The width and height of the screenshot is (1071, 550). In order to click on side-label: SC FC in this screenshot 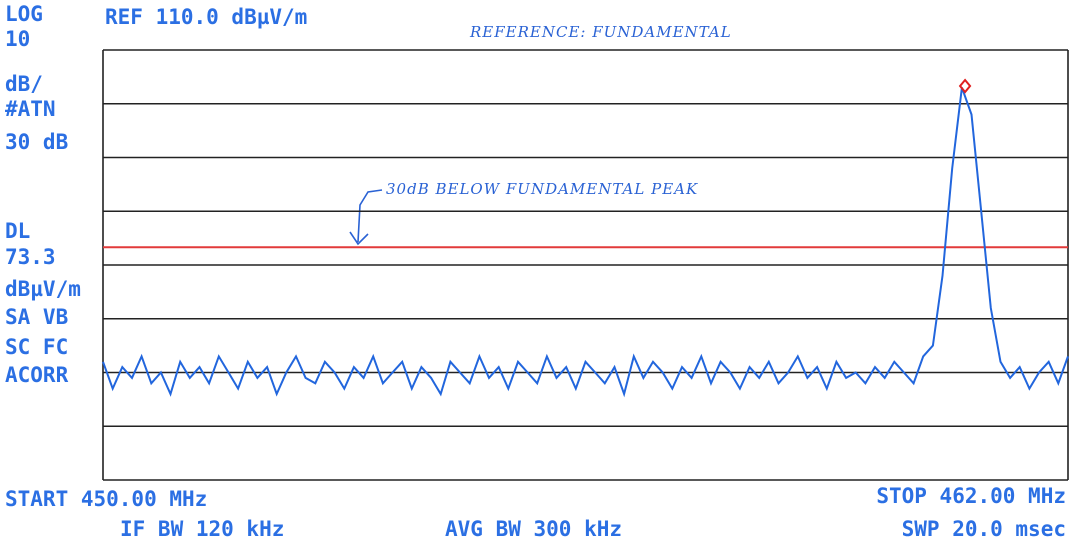, I will do `click(36, 347)`.